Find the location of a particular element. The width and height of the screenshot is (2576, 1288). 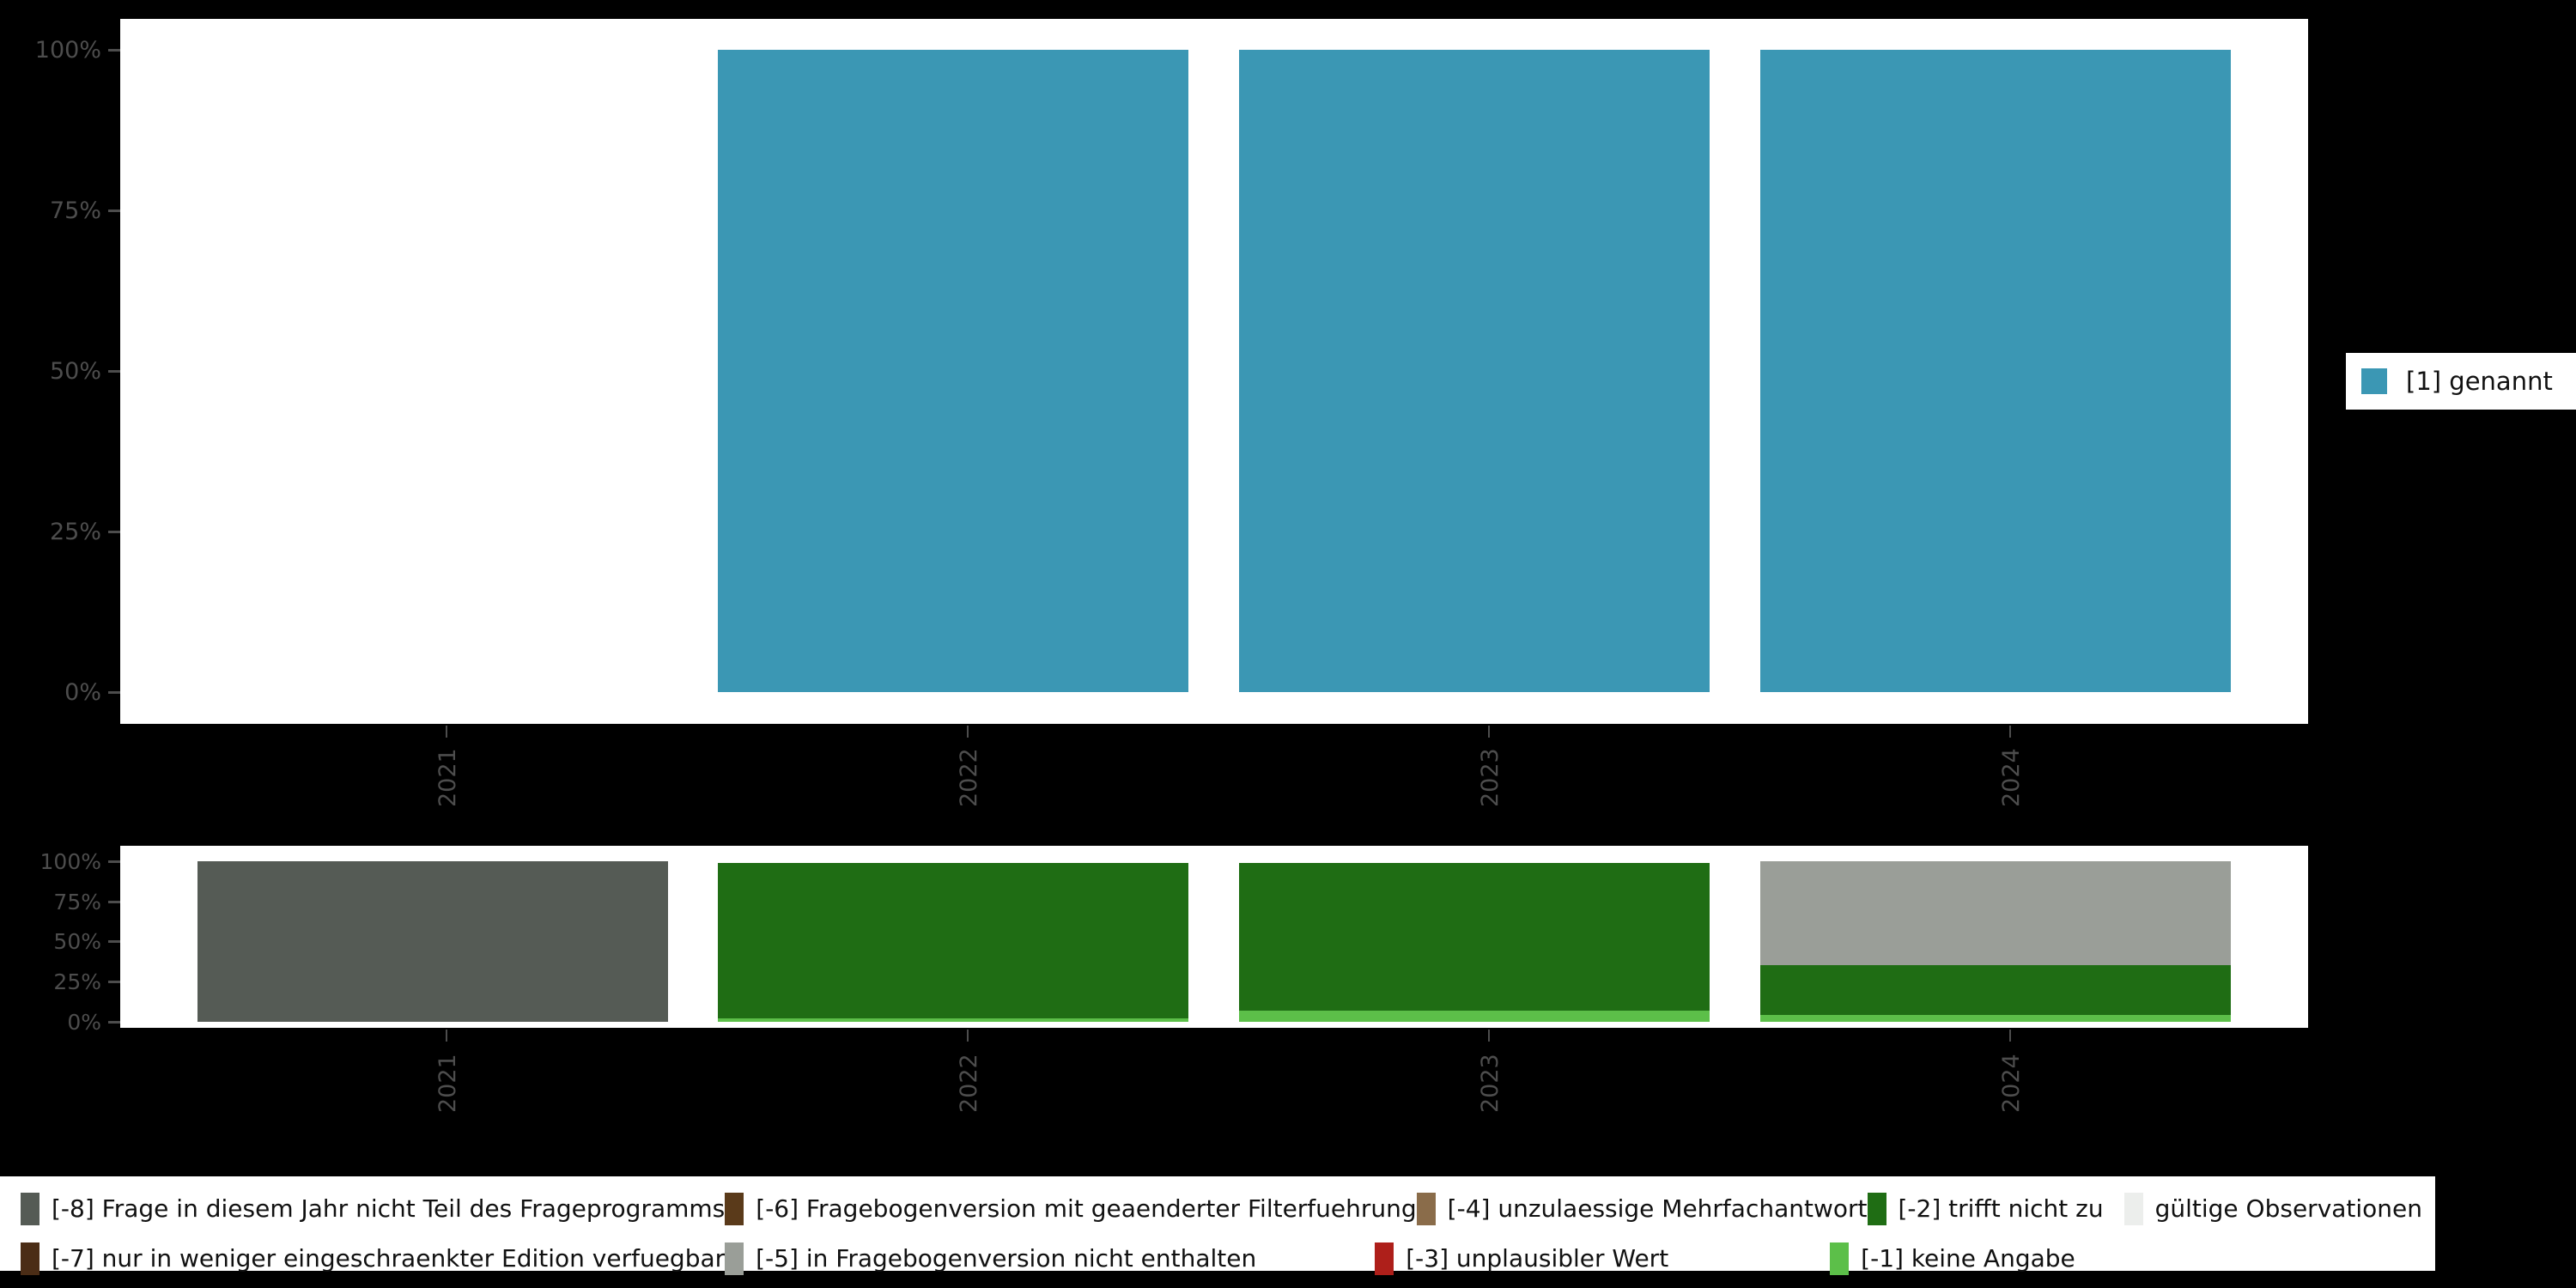

legend-entry-neg3: [-3] unplausibler Wert is located at coordinates (1521, 1258).